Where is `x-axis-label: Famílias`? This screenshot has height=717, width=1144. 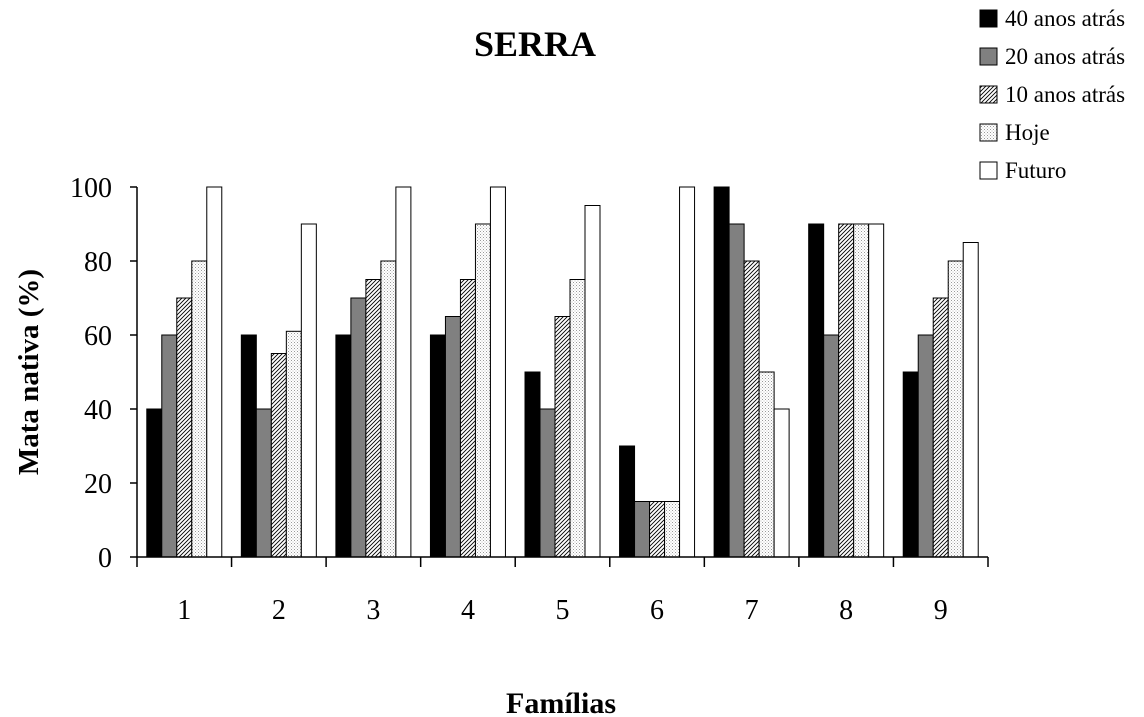
x-axis-label: Famílias is located at coordinates (561, 702).